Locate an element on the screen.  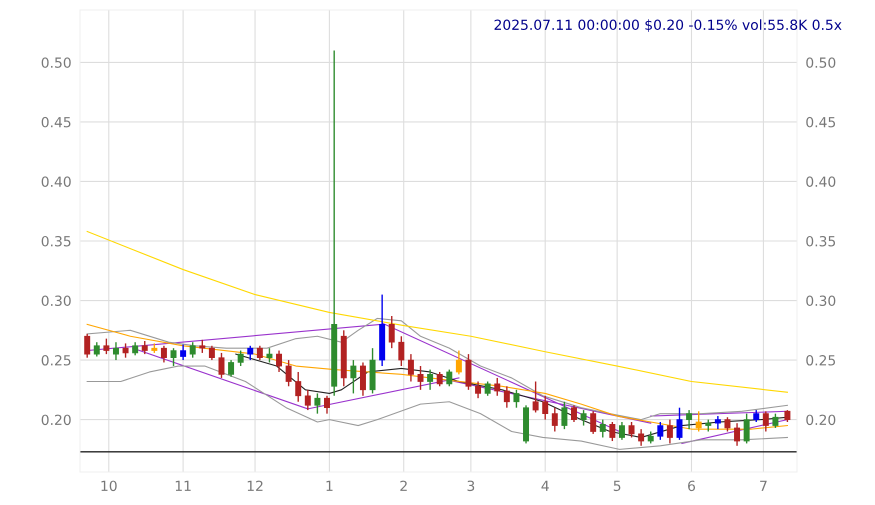
y2-tick-label: 0.35 is located at coordinates (821, 241).